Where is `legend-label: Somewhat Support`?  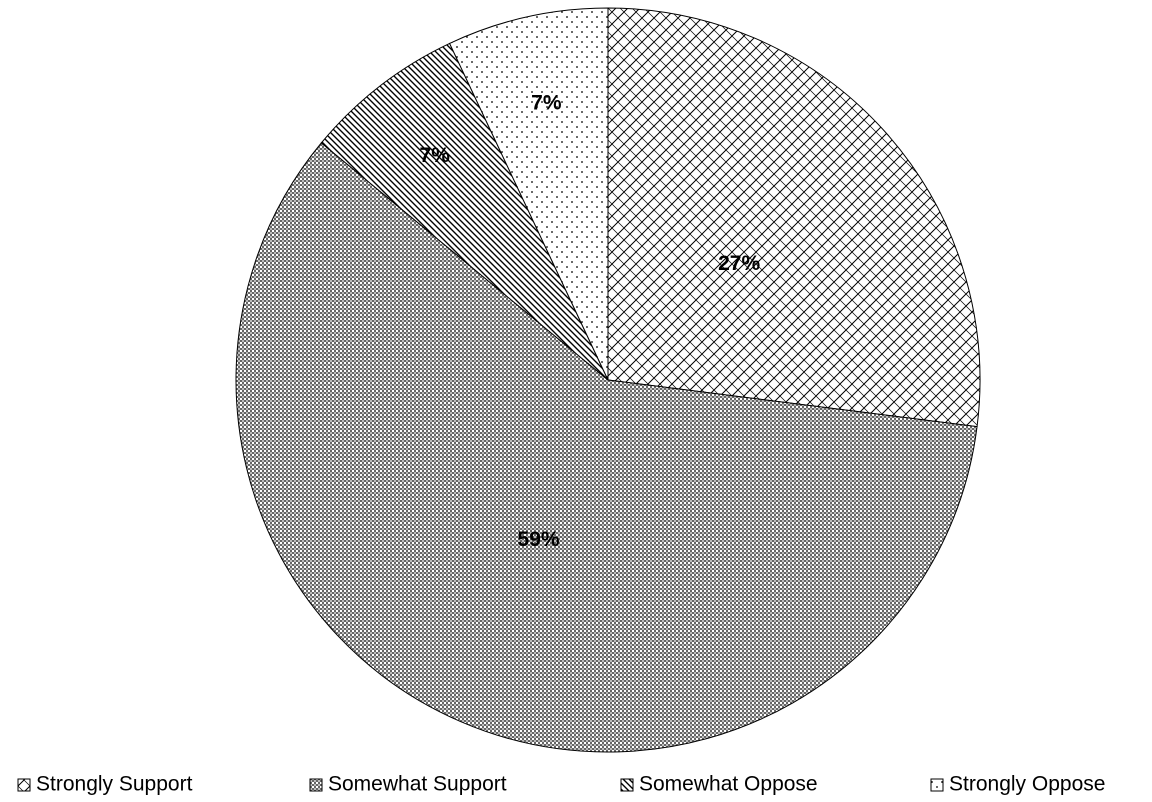
legend-label: Somewhat Support is located at coordinates (417, 784).